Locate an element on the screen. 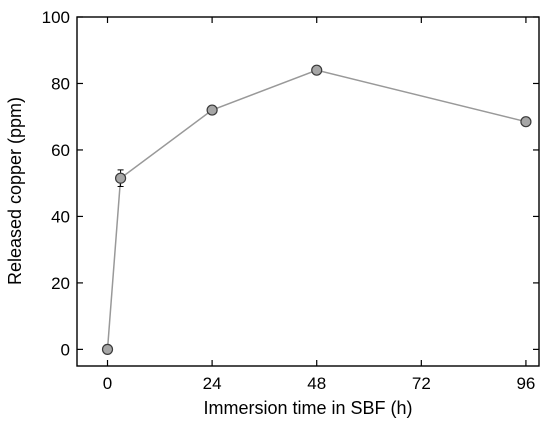 This screenshot has width=550, height=425. y-tick-label: 20 is located at coordinates (60, 283).